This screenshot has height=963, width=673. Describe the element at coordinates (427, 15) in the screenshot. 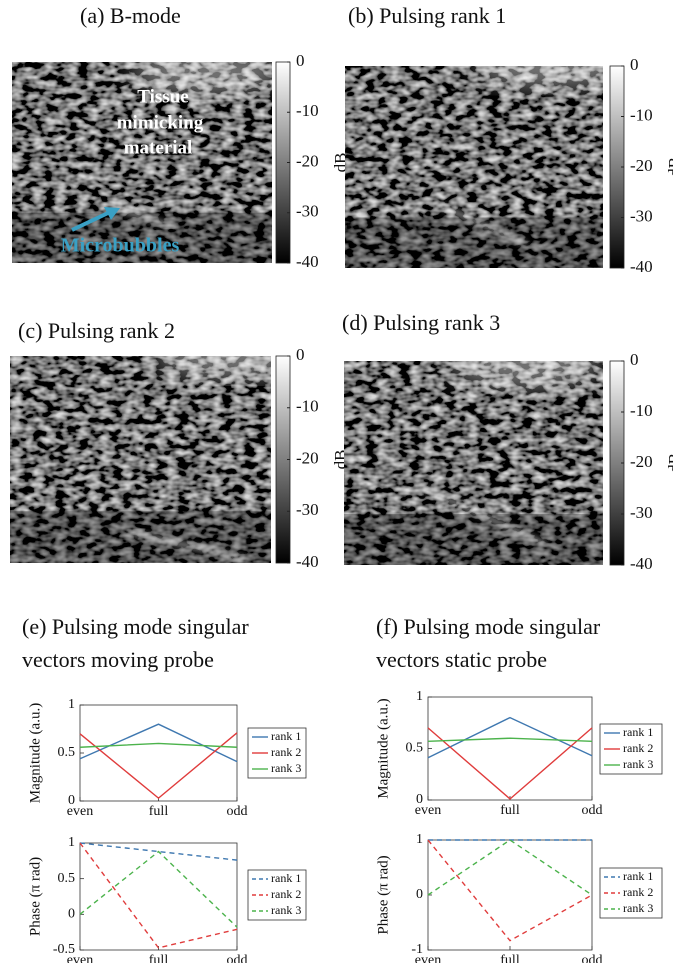

I see `panel-title: (b) Pulsing rank 1` at that location.